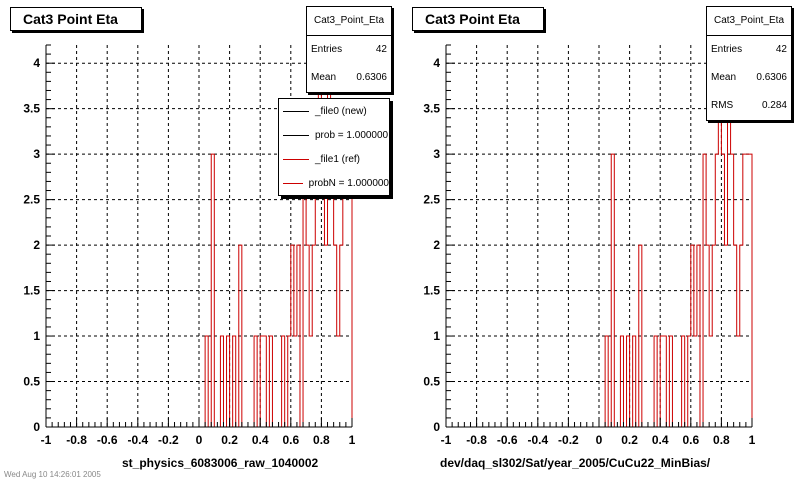  I want to click on left-stats-mean-value: 0.6306, so click(371, 77).